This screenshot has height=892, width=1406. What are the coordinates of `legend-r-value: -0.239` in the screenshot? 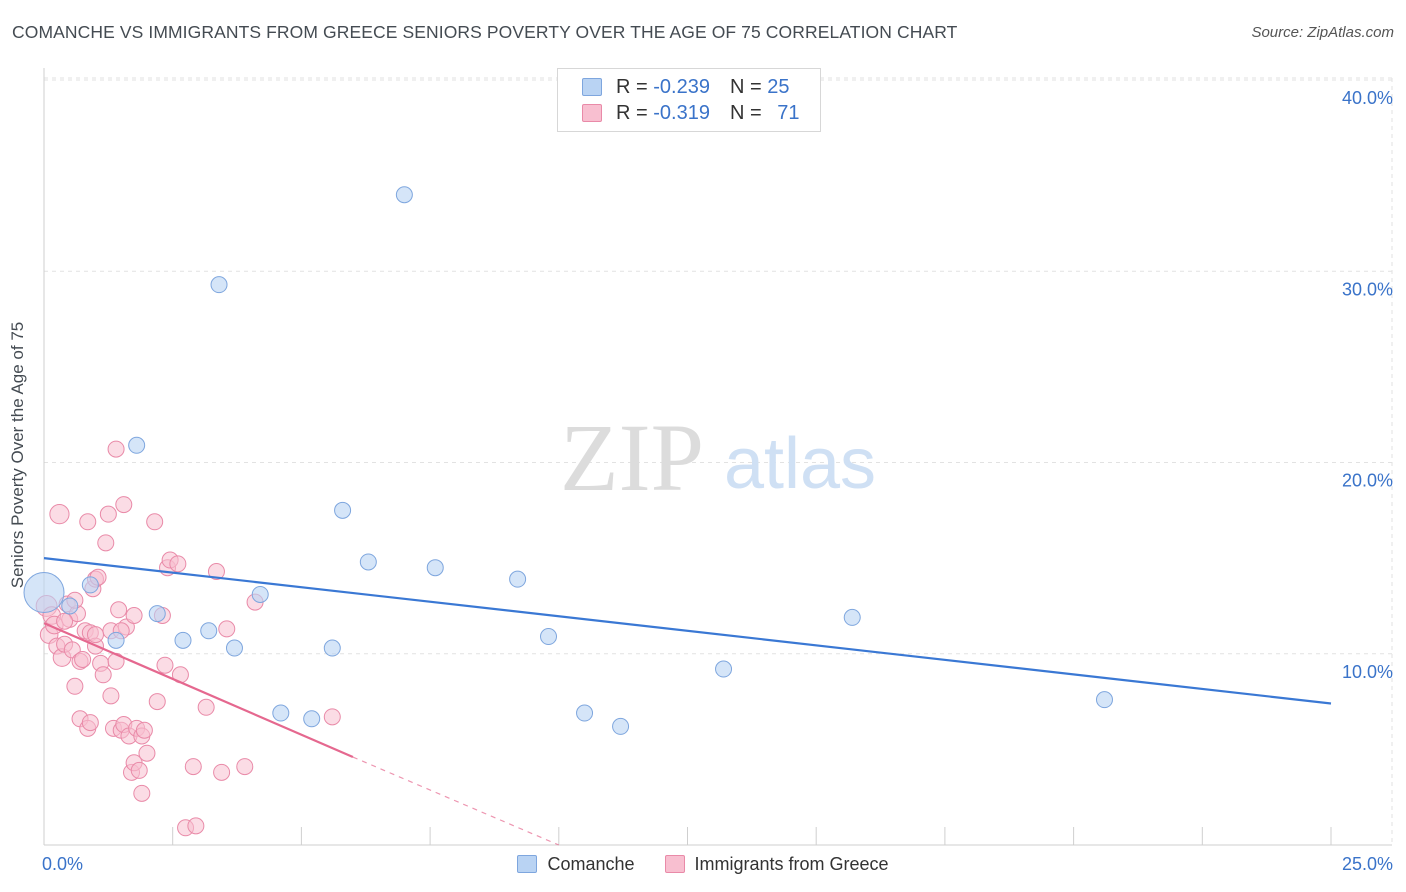 It's located at (681, 86).